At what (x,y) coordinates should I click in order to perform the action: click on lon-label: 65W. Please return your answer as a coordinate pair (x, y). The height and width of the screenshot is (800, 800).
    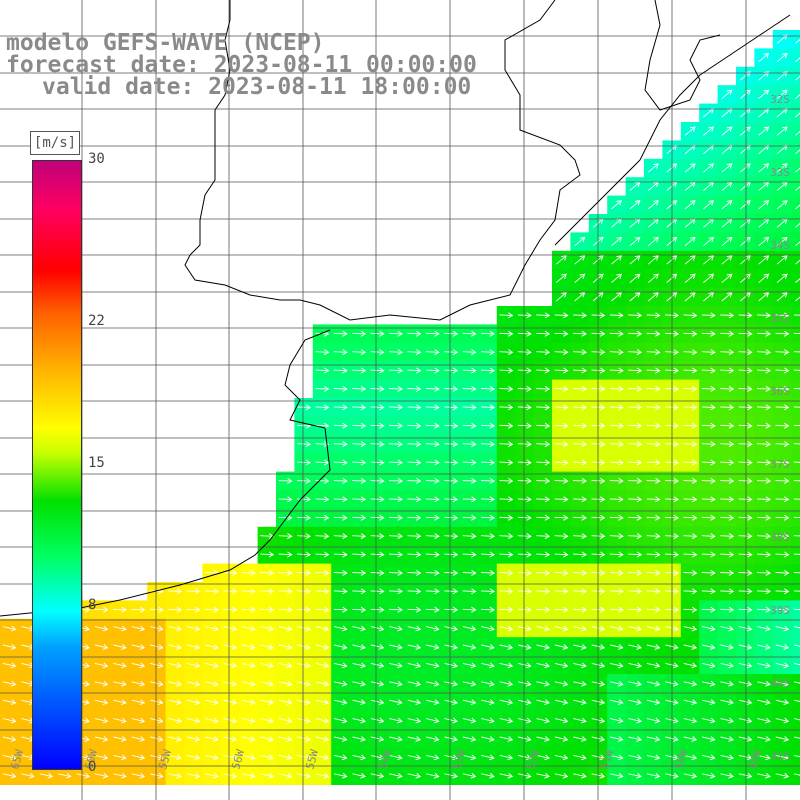
    Looking at the image, I should click on (17, 759).